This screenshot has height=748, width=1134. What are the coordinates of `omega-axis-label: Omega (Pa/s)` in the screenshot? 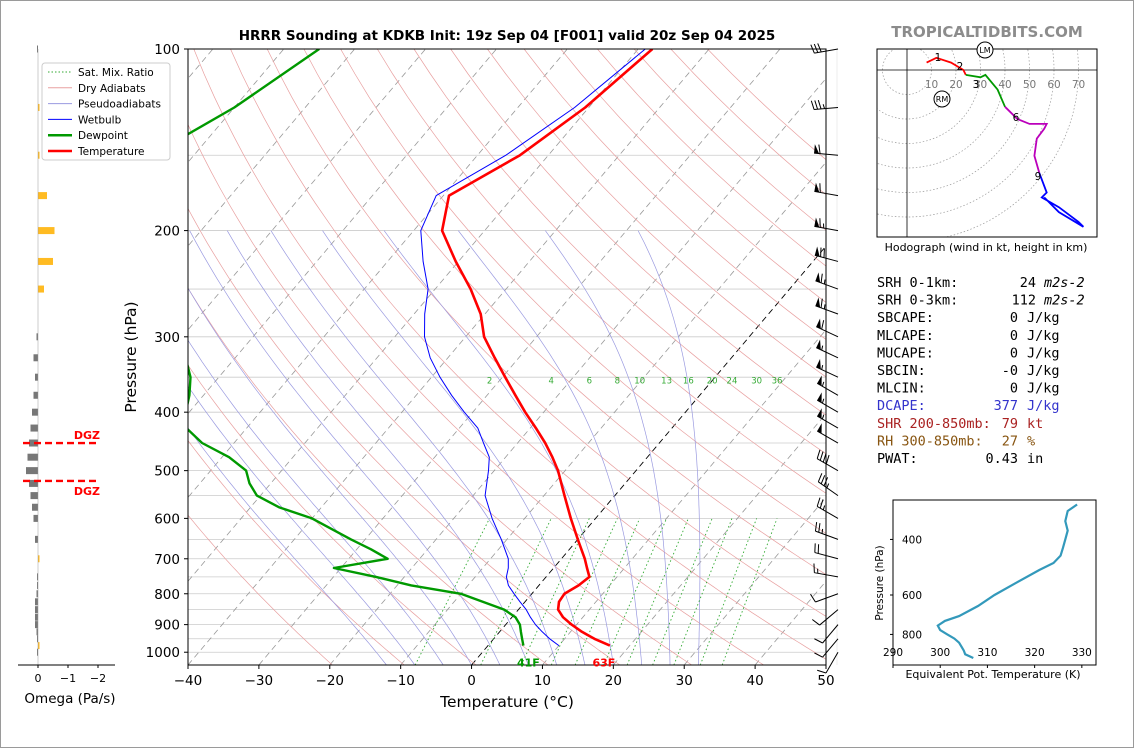 It's located at (69, 699).